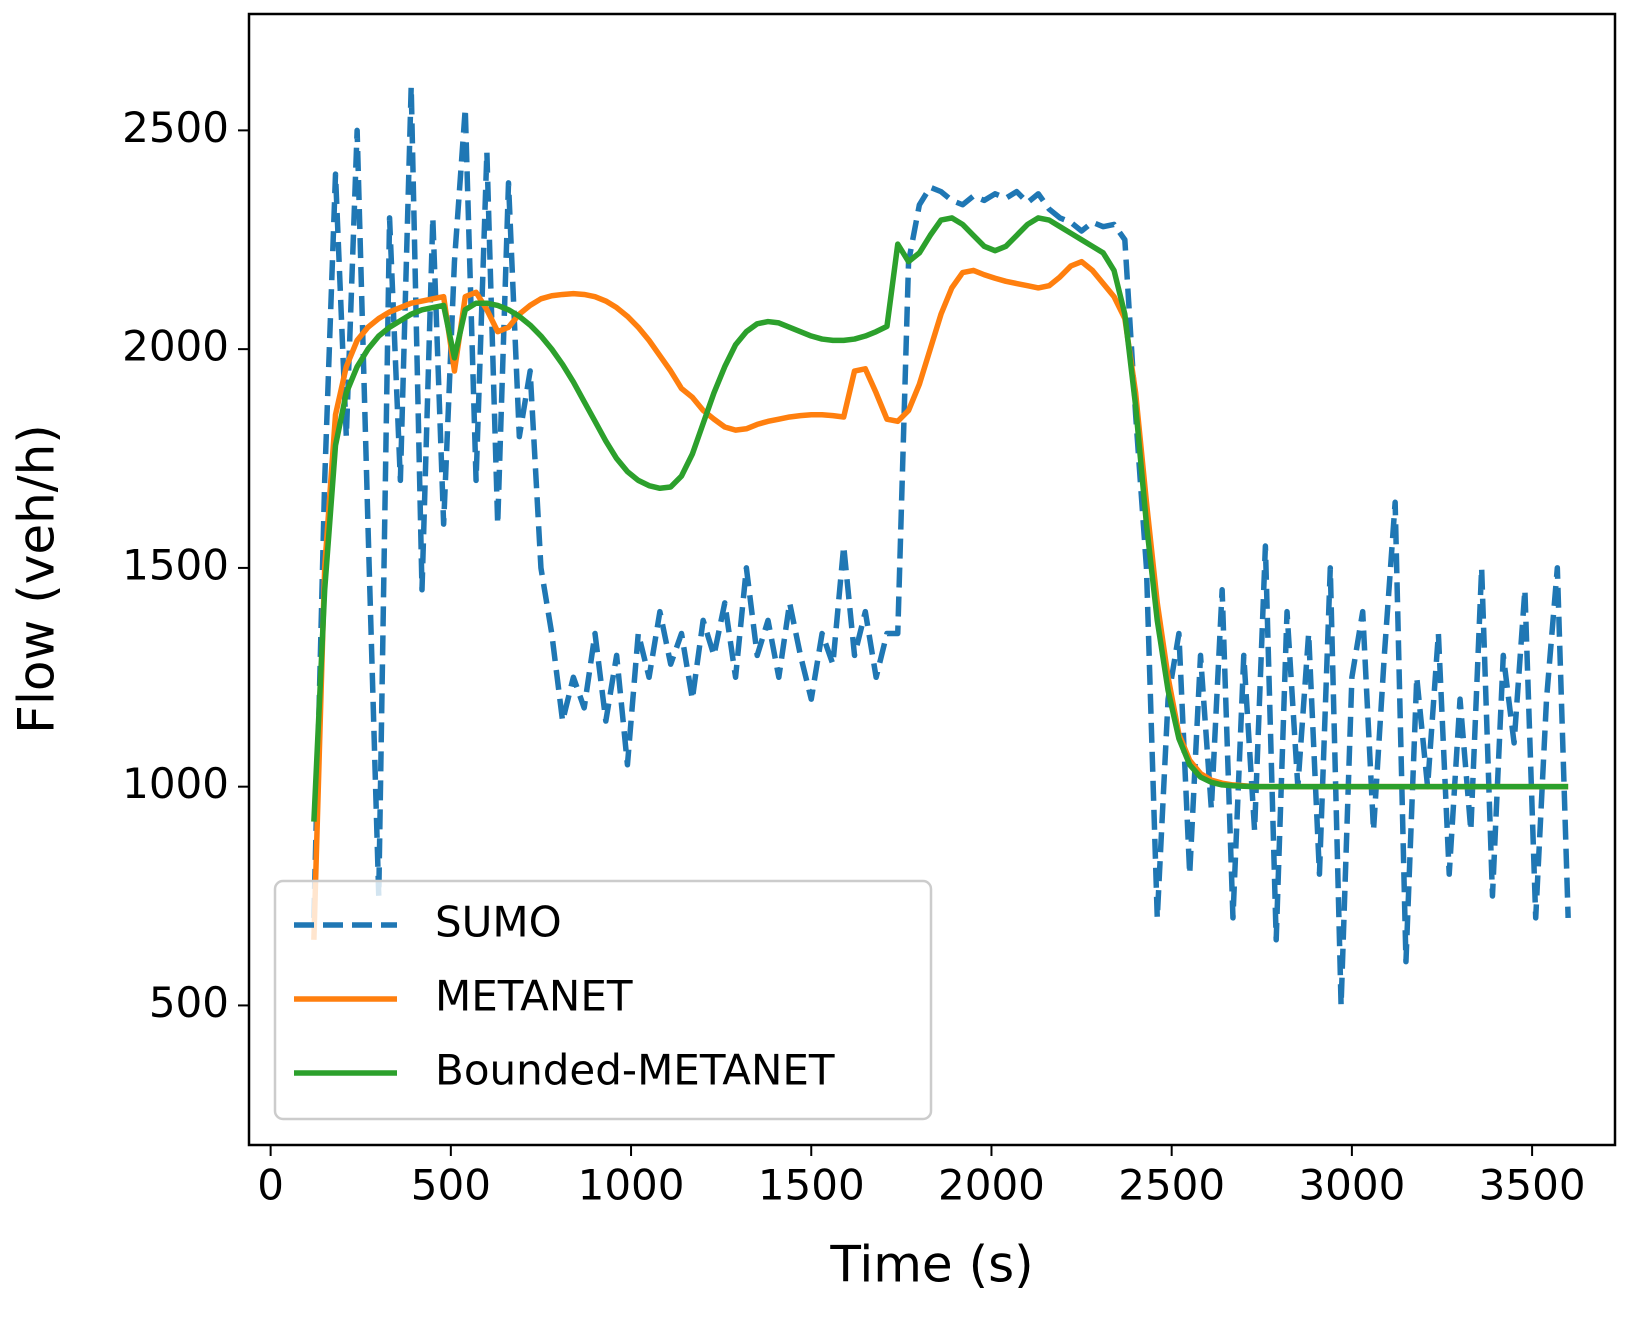  Describe the element at coordinates (1351, 1185) in the screenshot. I see `x-tick-label: 3000` at that location.